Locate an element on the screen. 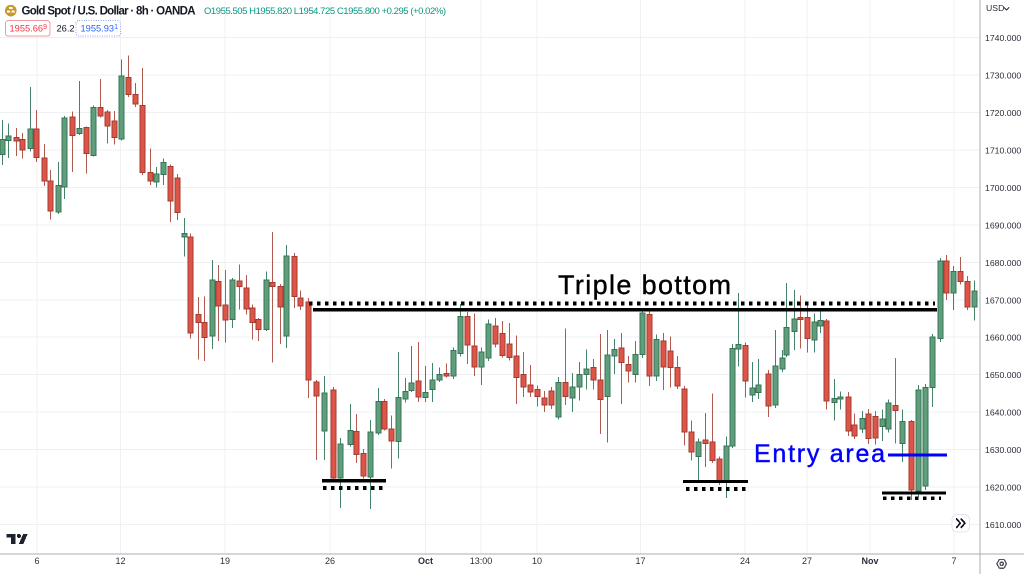 This screenshot has width=1024, height=579. svg-text: 1680.000 is located at coordinates (1003, 263).